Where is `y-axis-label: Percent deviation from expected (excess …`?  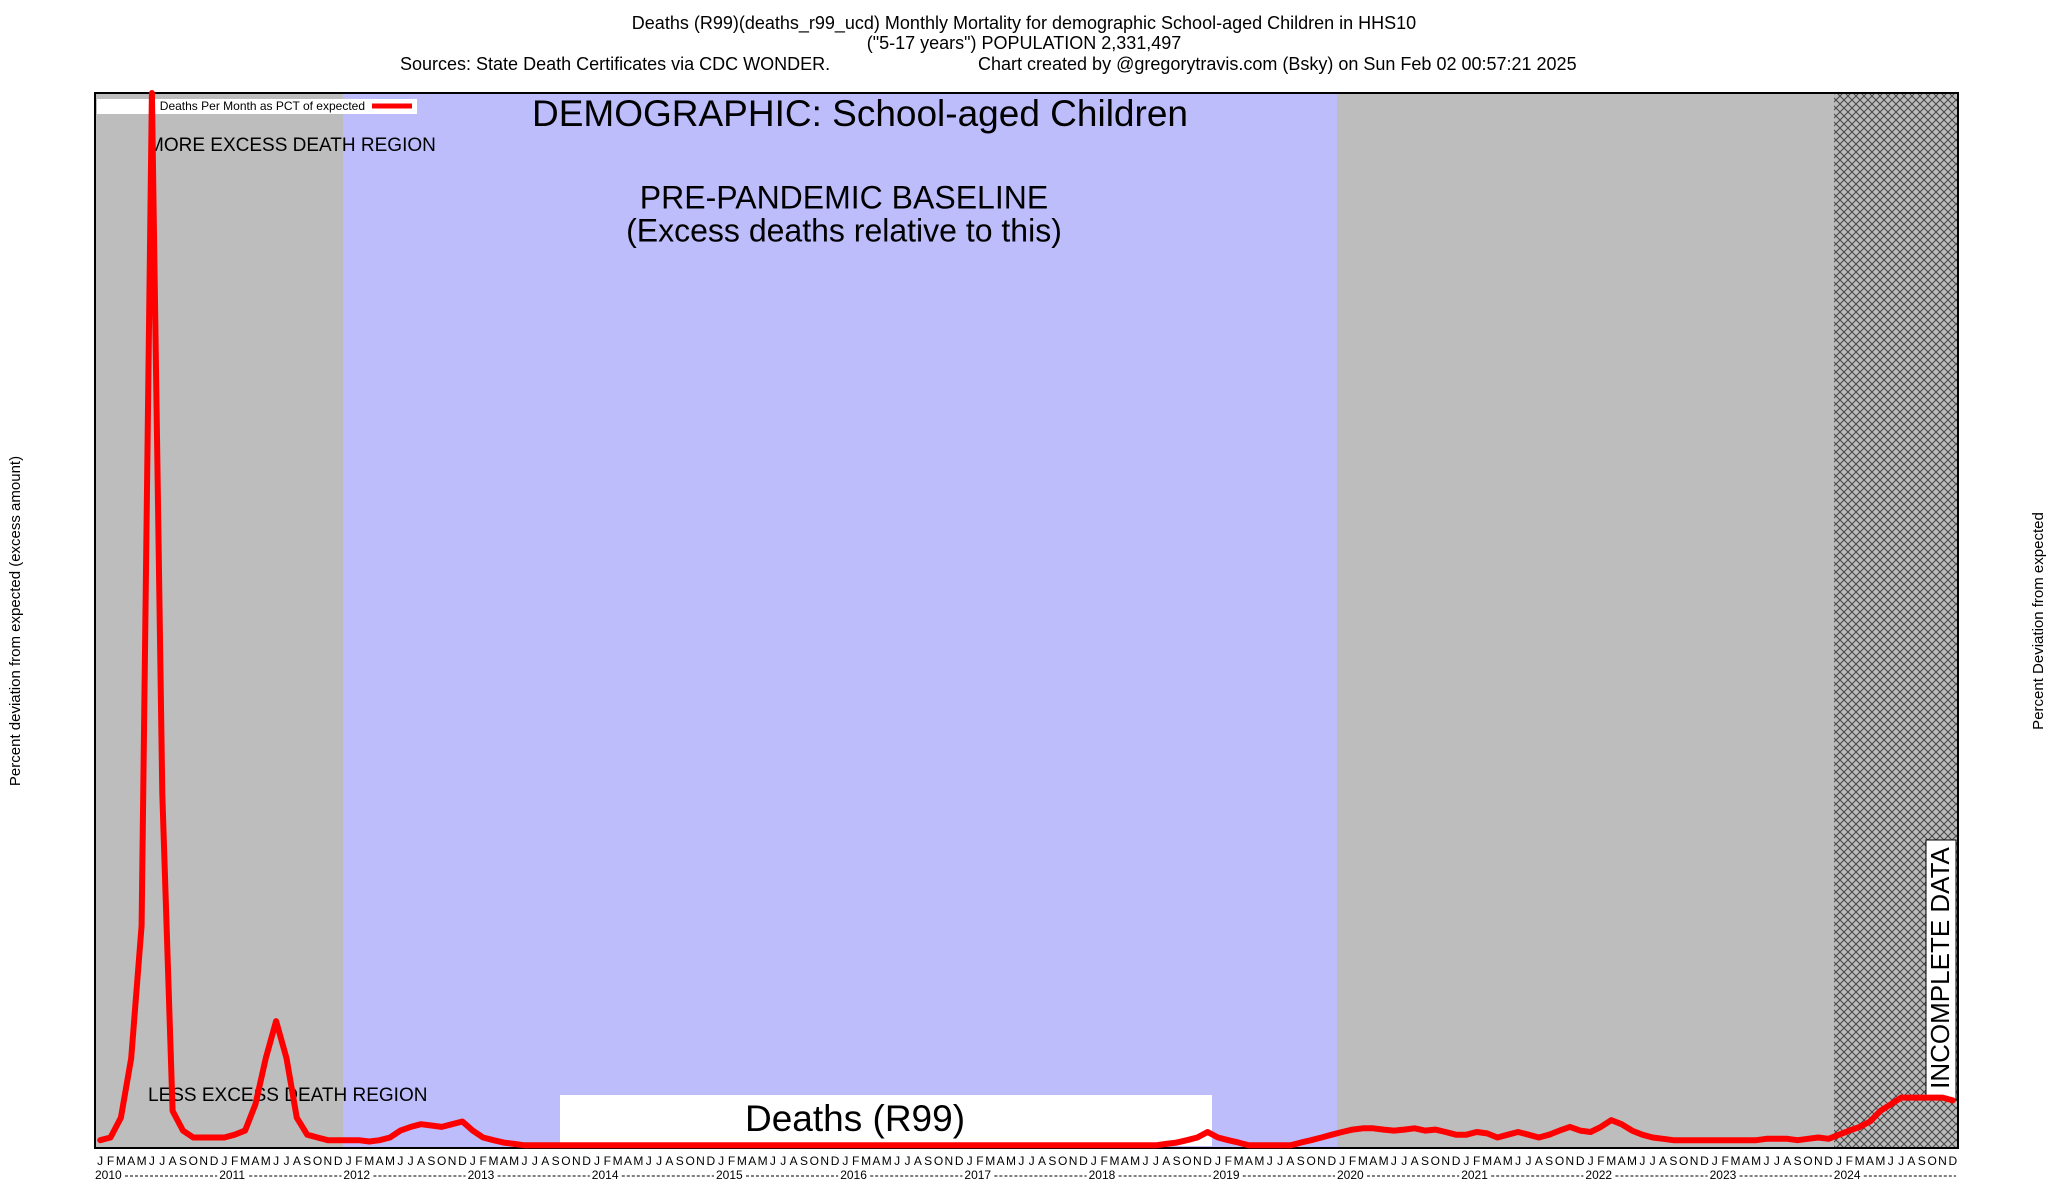
y-axis-label: Percent deviation from expected (excess … is located at coordinates (15, 621).